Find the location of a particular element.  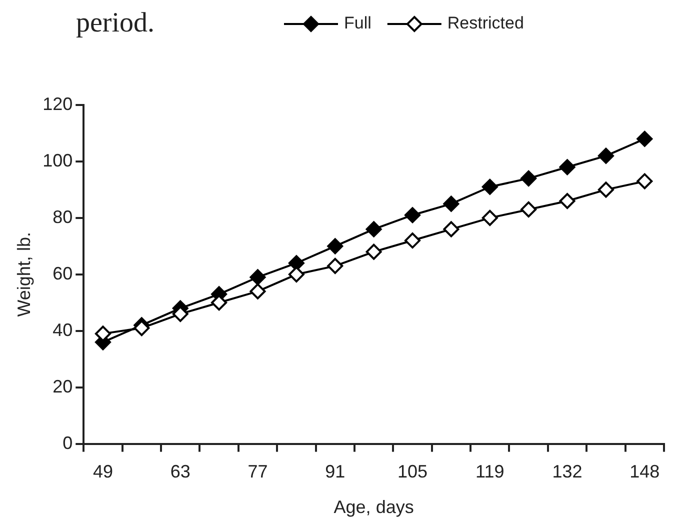

x-axis-title: Age, days is located at coordinates (374, 507).